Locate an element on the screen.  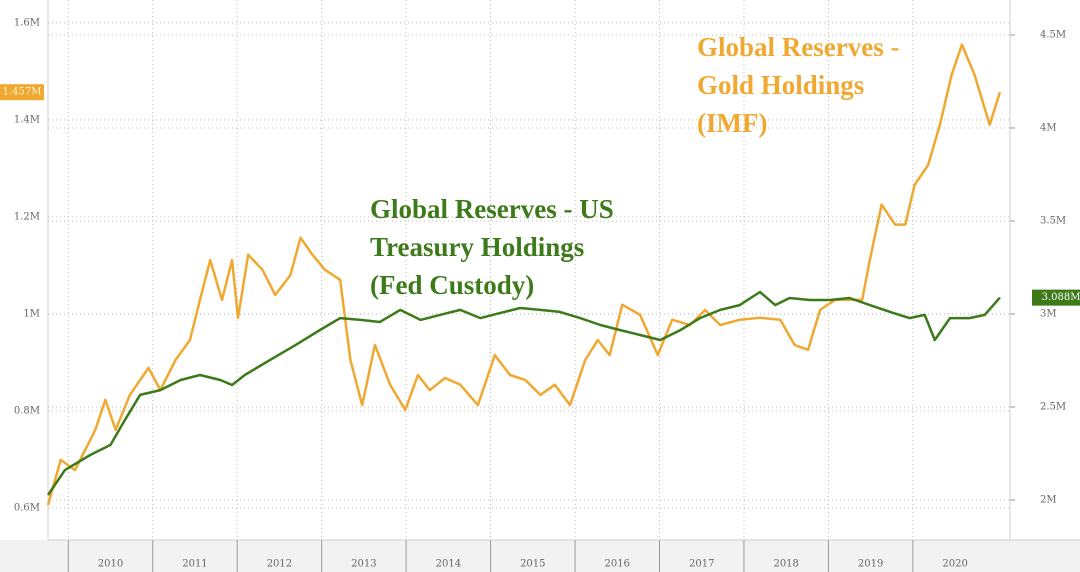
x-tick-label: 2012 is located at coordinates (279, 564).